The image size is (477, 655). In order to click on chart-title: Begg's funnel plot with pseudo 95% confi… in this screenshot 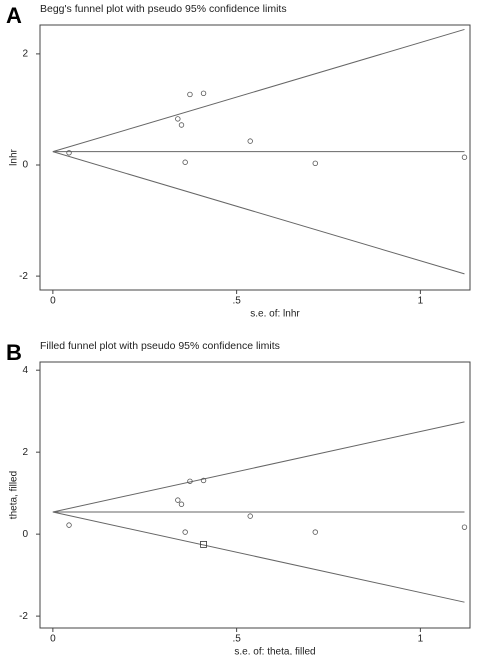, I will do `click(163, 9)`.